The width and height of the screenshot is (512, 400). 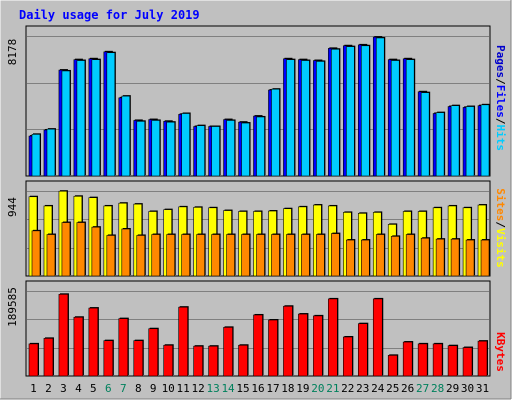 What do you see at coordinates (500, 61) in the screenshot?
I see `legend-item: Pages` at bounding box center [500, 61].